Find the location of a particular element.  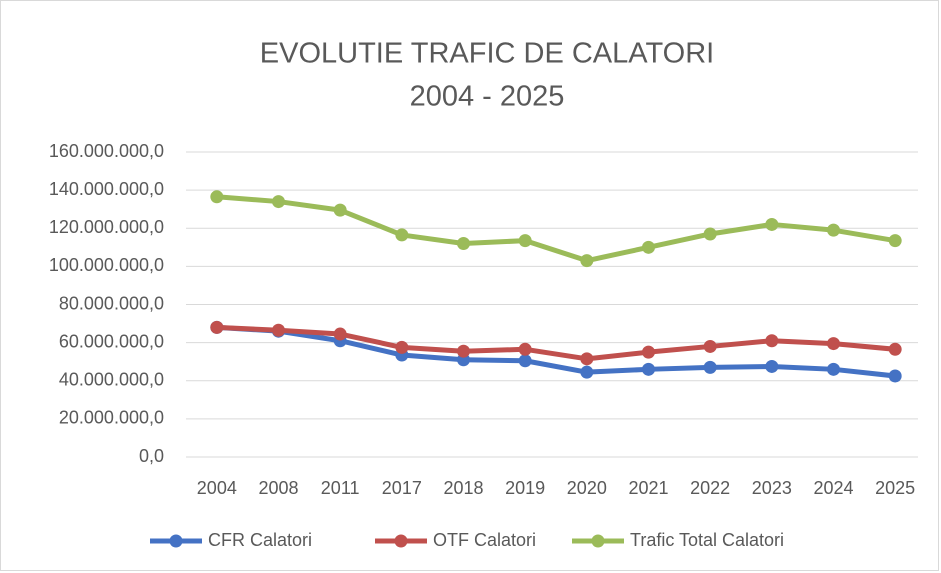

chart-title: EVOLUTIE TRAFIC DE CALATORI is located at coordinates (487, 54).